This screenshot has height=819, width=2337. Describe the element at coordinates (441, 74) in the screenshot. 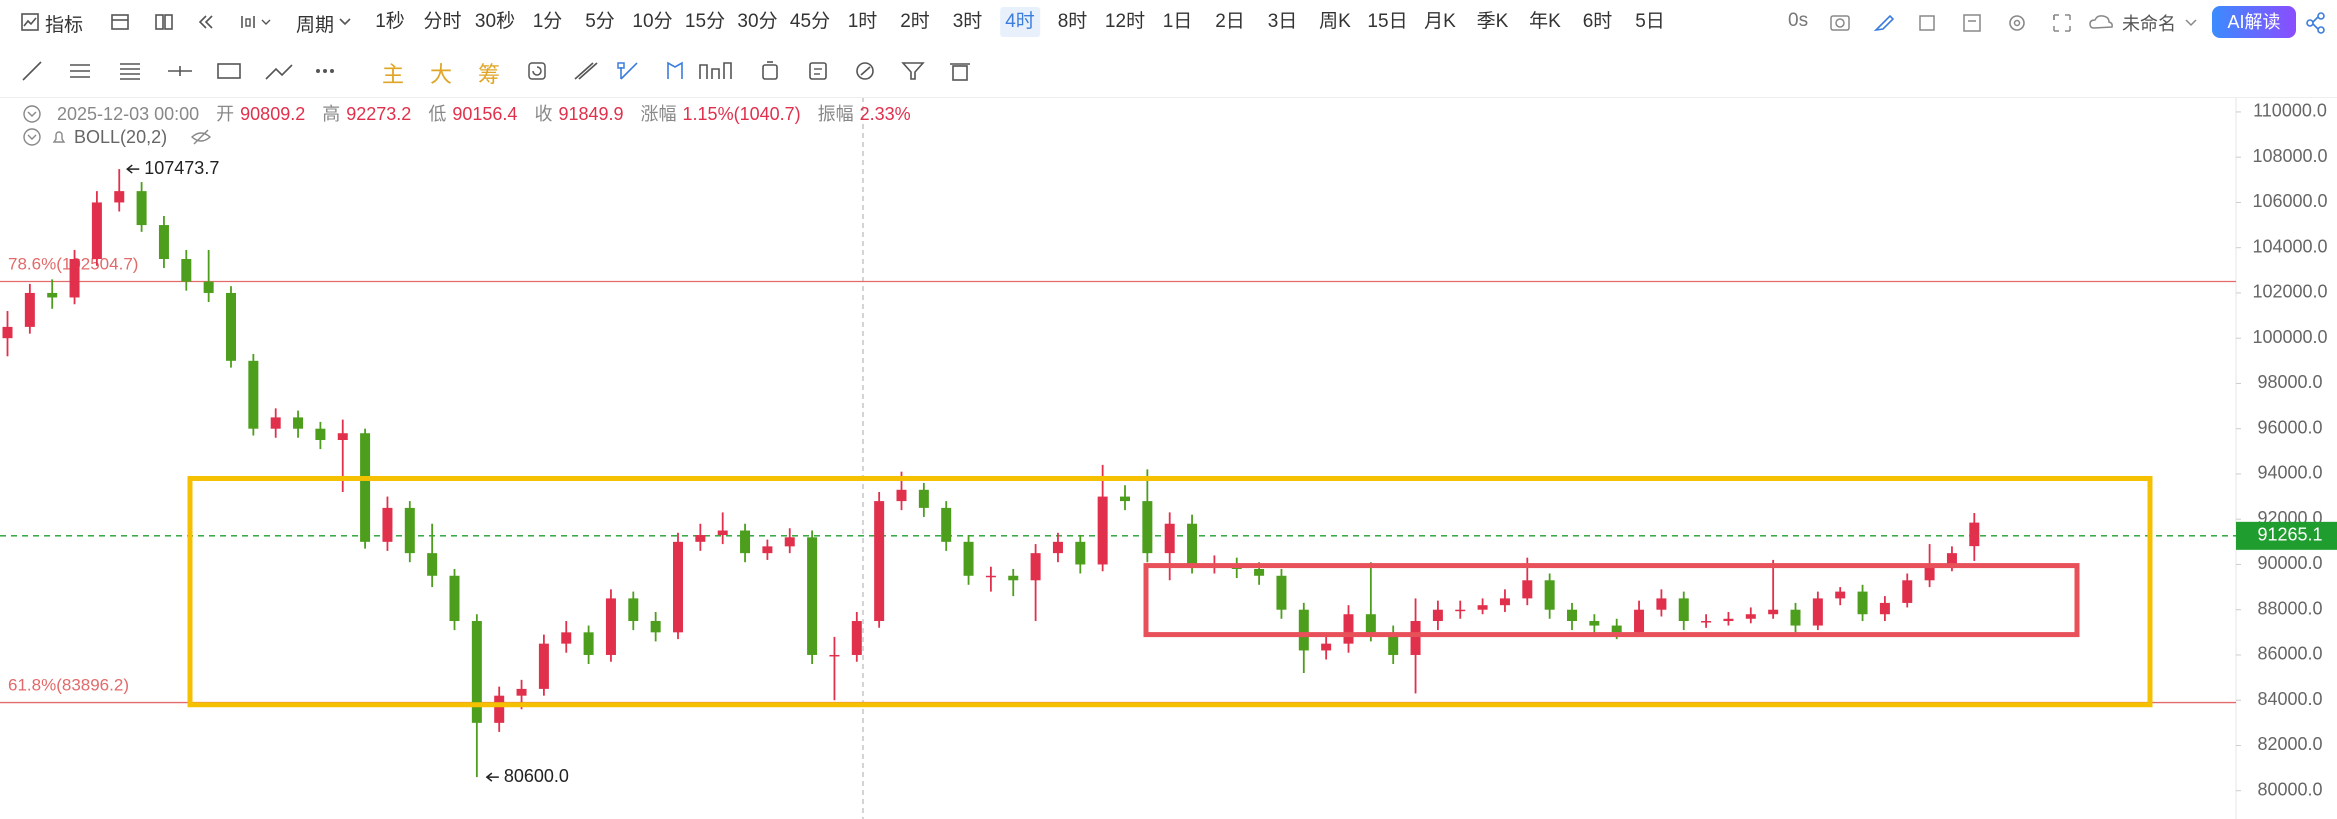

I see `big-order-toggle: 大` at that location.